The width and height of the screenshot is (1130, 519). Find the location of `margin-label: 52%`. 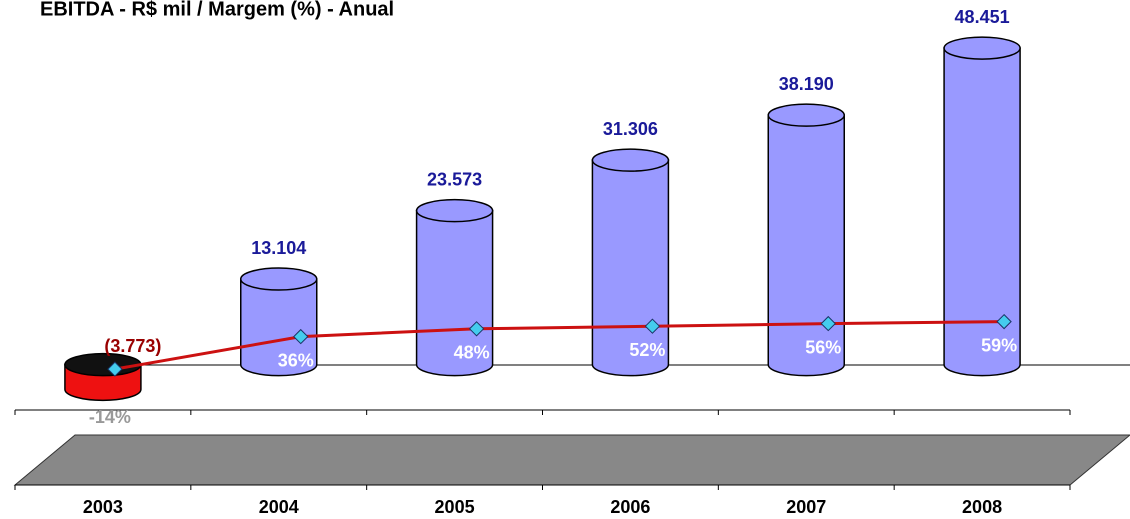

margin-label: 52% is located at coordinates (647, 350).